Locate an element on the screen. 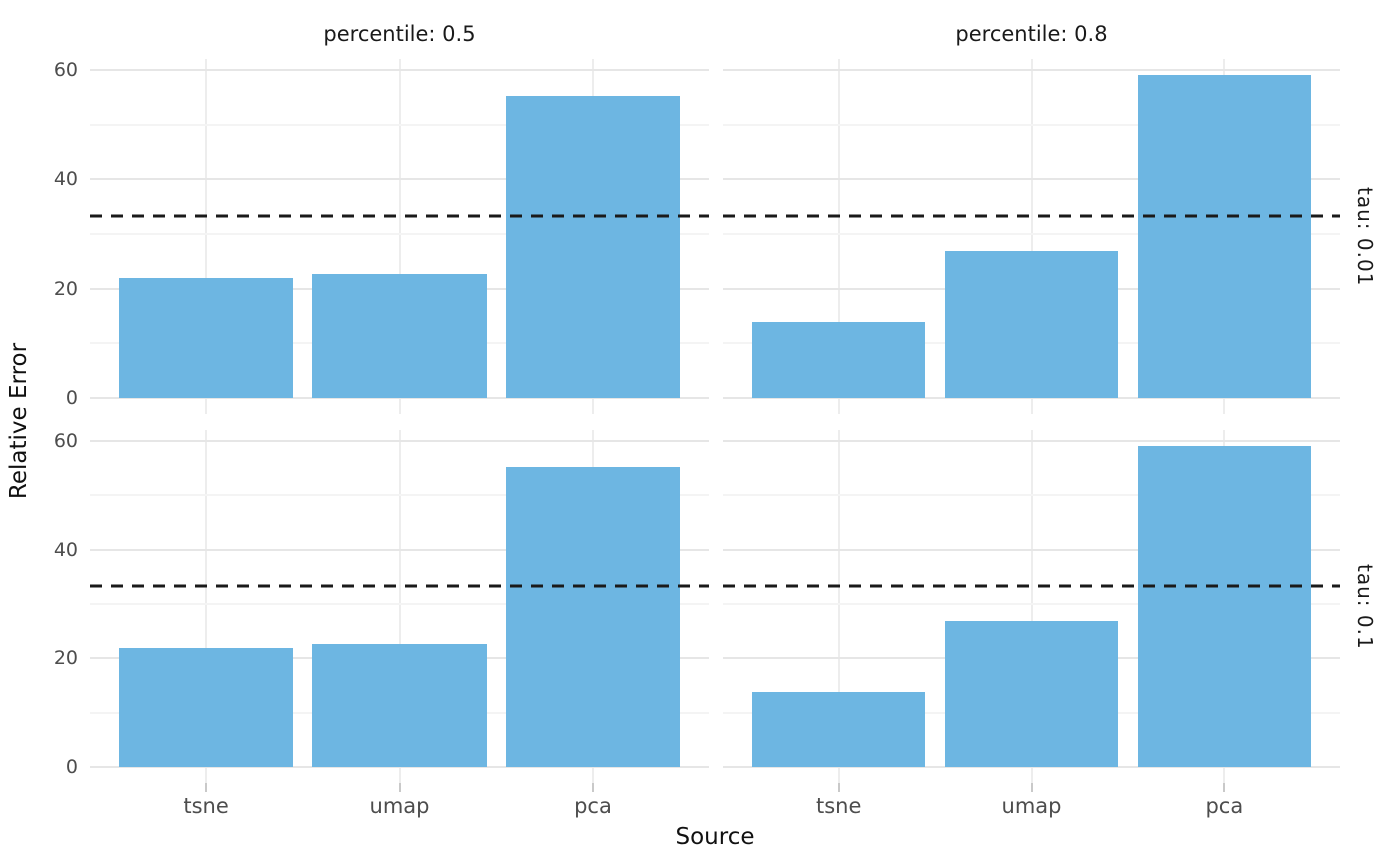  y-axis-tick-labels-row1: 0 20 40 60 is located at coordinates (64, 236).